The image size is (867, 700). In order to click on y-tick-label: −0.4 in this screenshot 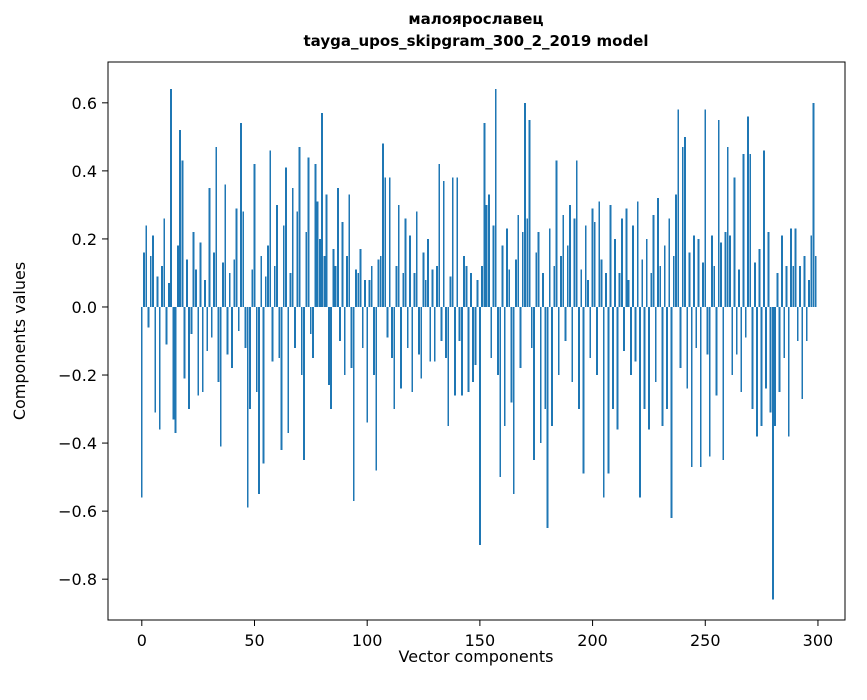, I will do `click(77, 443)`.